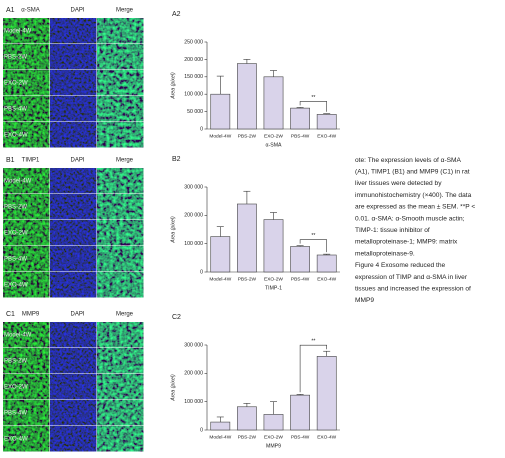 The width and height of the screenshot is (505, 458). What do you see at coordinates (31, 161) in the screenshot?
I see `column-header: TIMP1` at bounding box center [31, 161].